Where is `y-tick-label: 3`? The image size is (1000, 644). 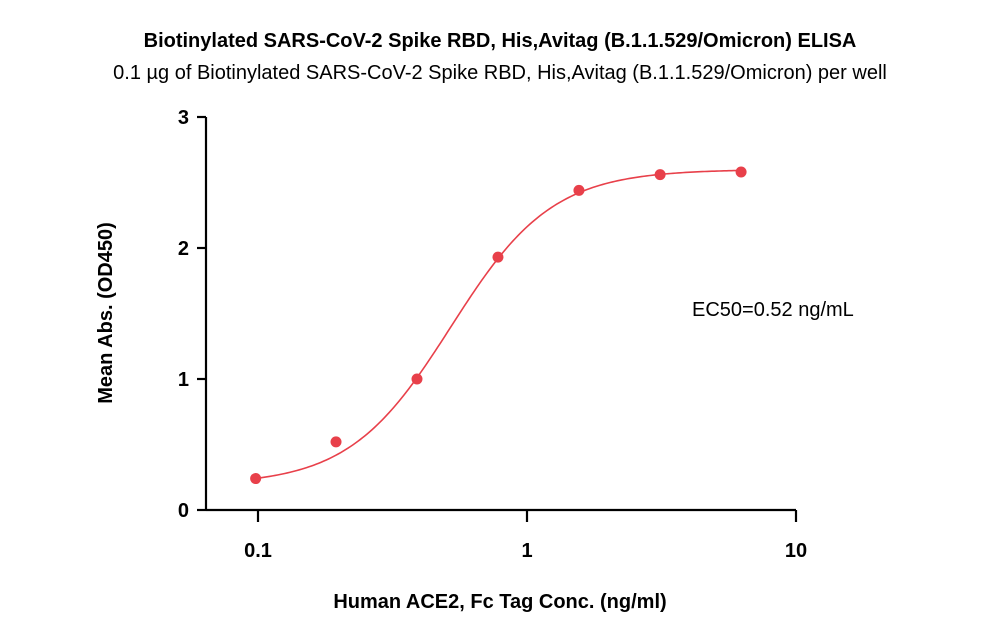 y-tick-label: 3 is located at coordinates (183, 118).